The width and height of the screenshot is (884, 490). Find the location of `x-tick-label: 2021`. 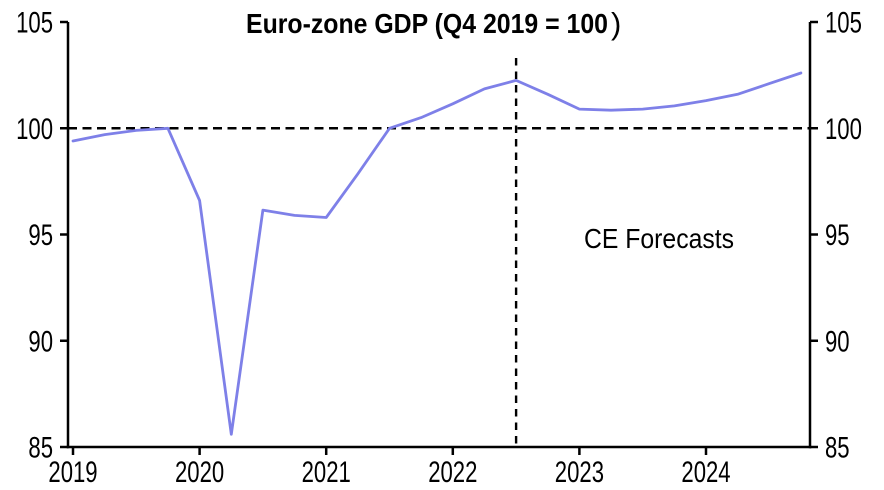

x-tick-label: 2021 is located at coordinates (326, 472).